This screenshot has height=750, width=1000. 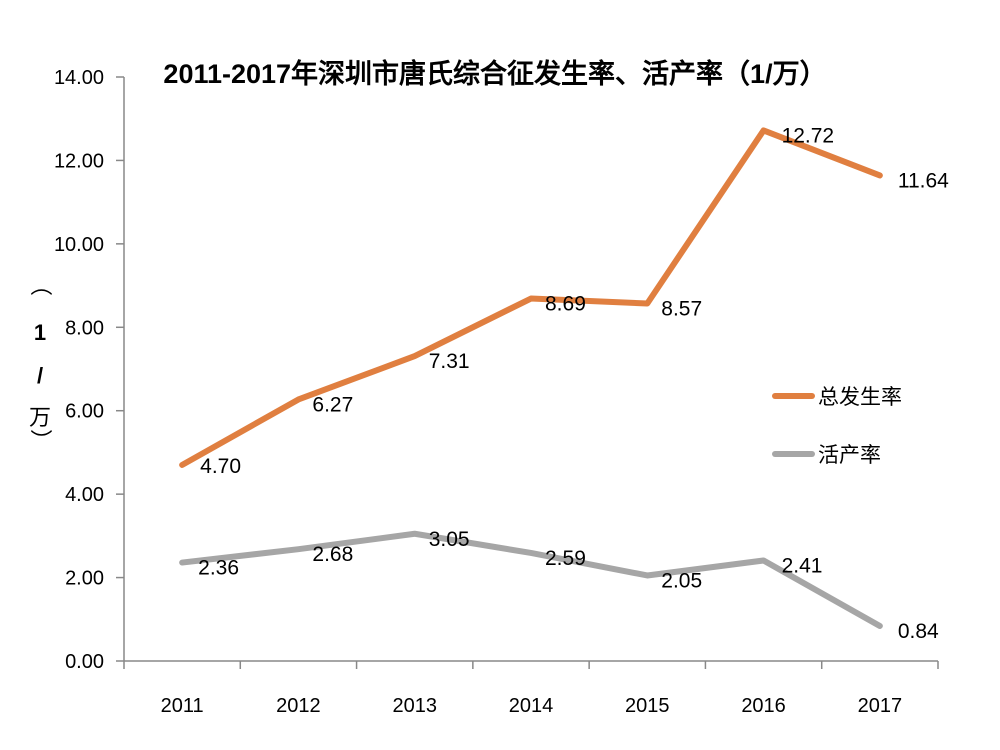 What do you see at coordinates (565, 304) in the screenshot?
I see `data-label: 8.69` at bounding box center [565, 304].